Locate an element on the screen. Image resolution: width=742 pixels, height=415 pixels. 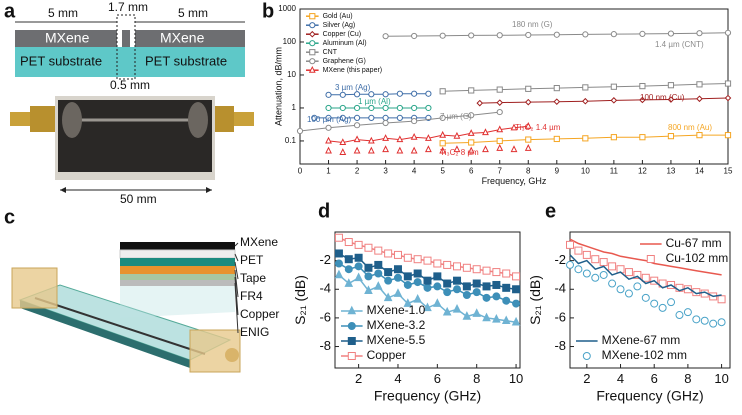
connector is located at coordinates (244, 119).